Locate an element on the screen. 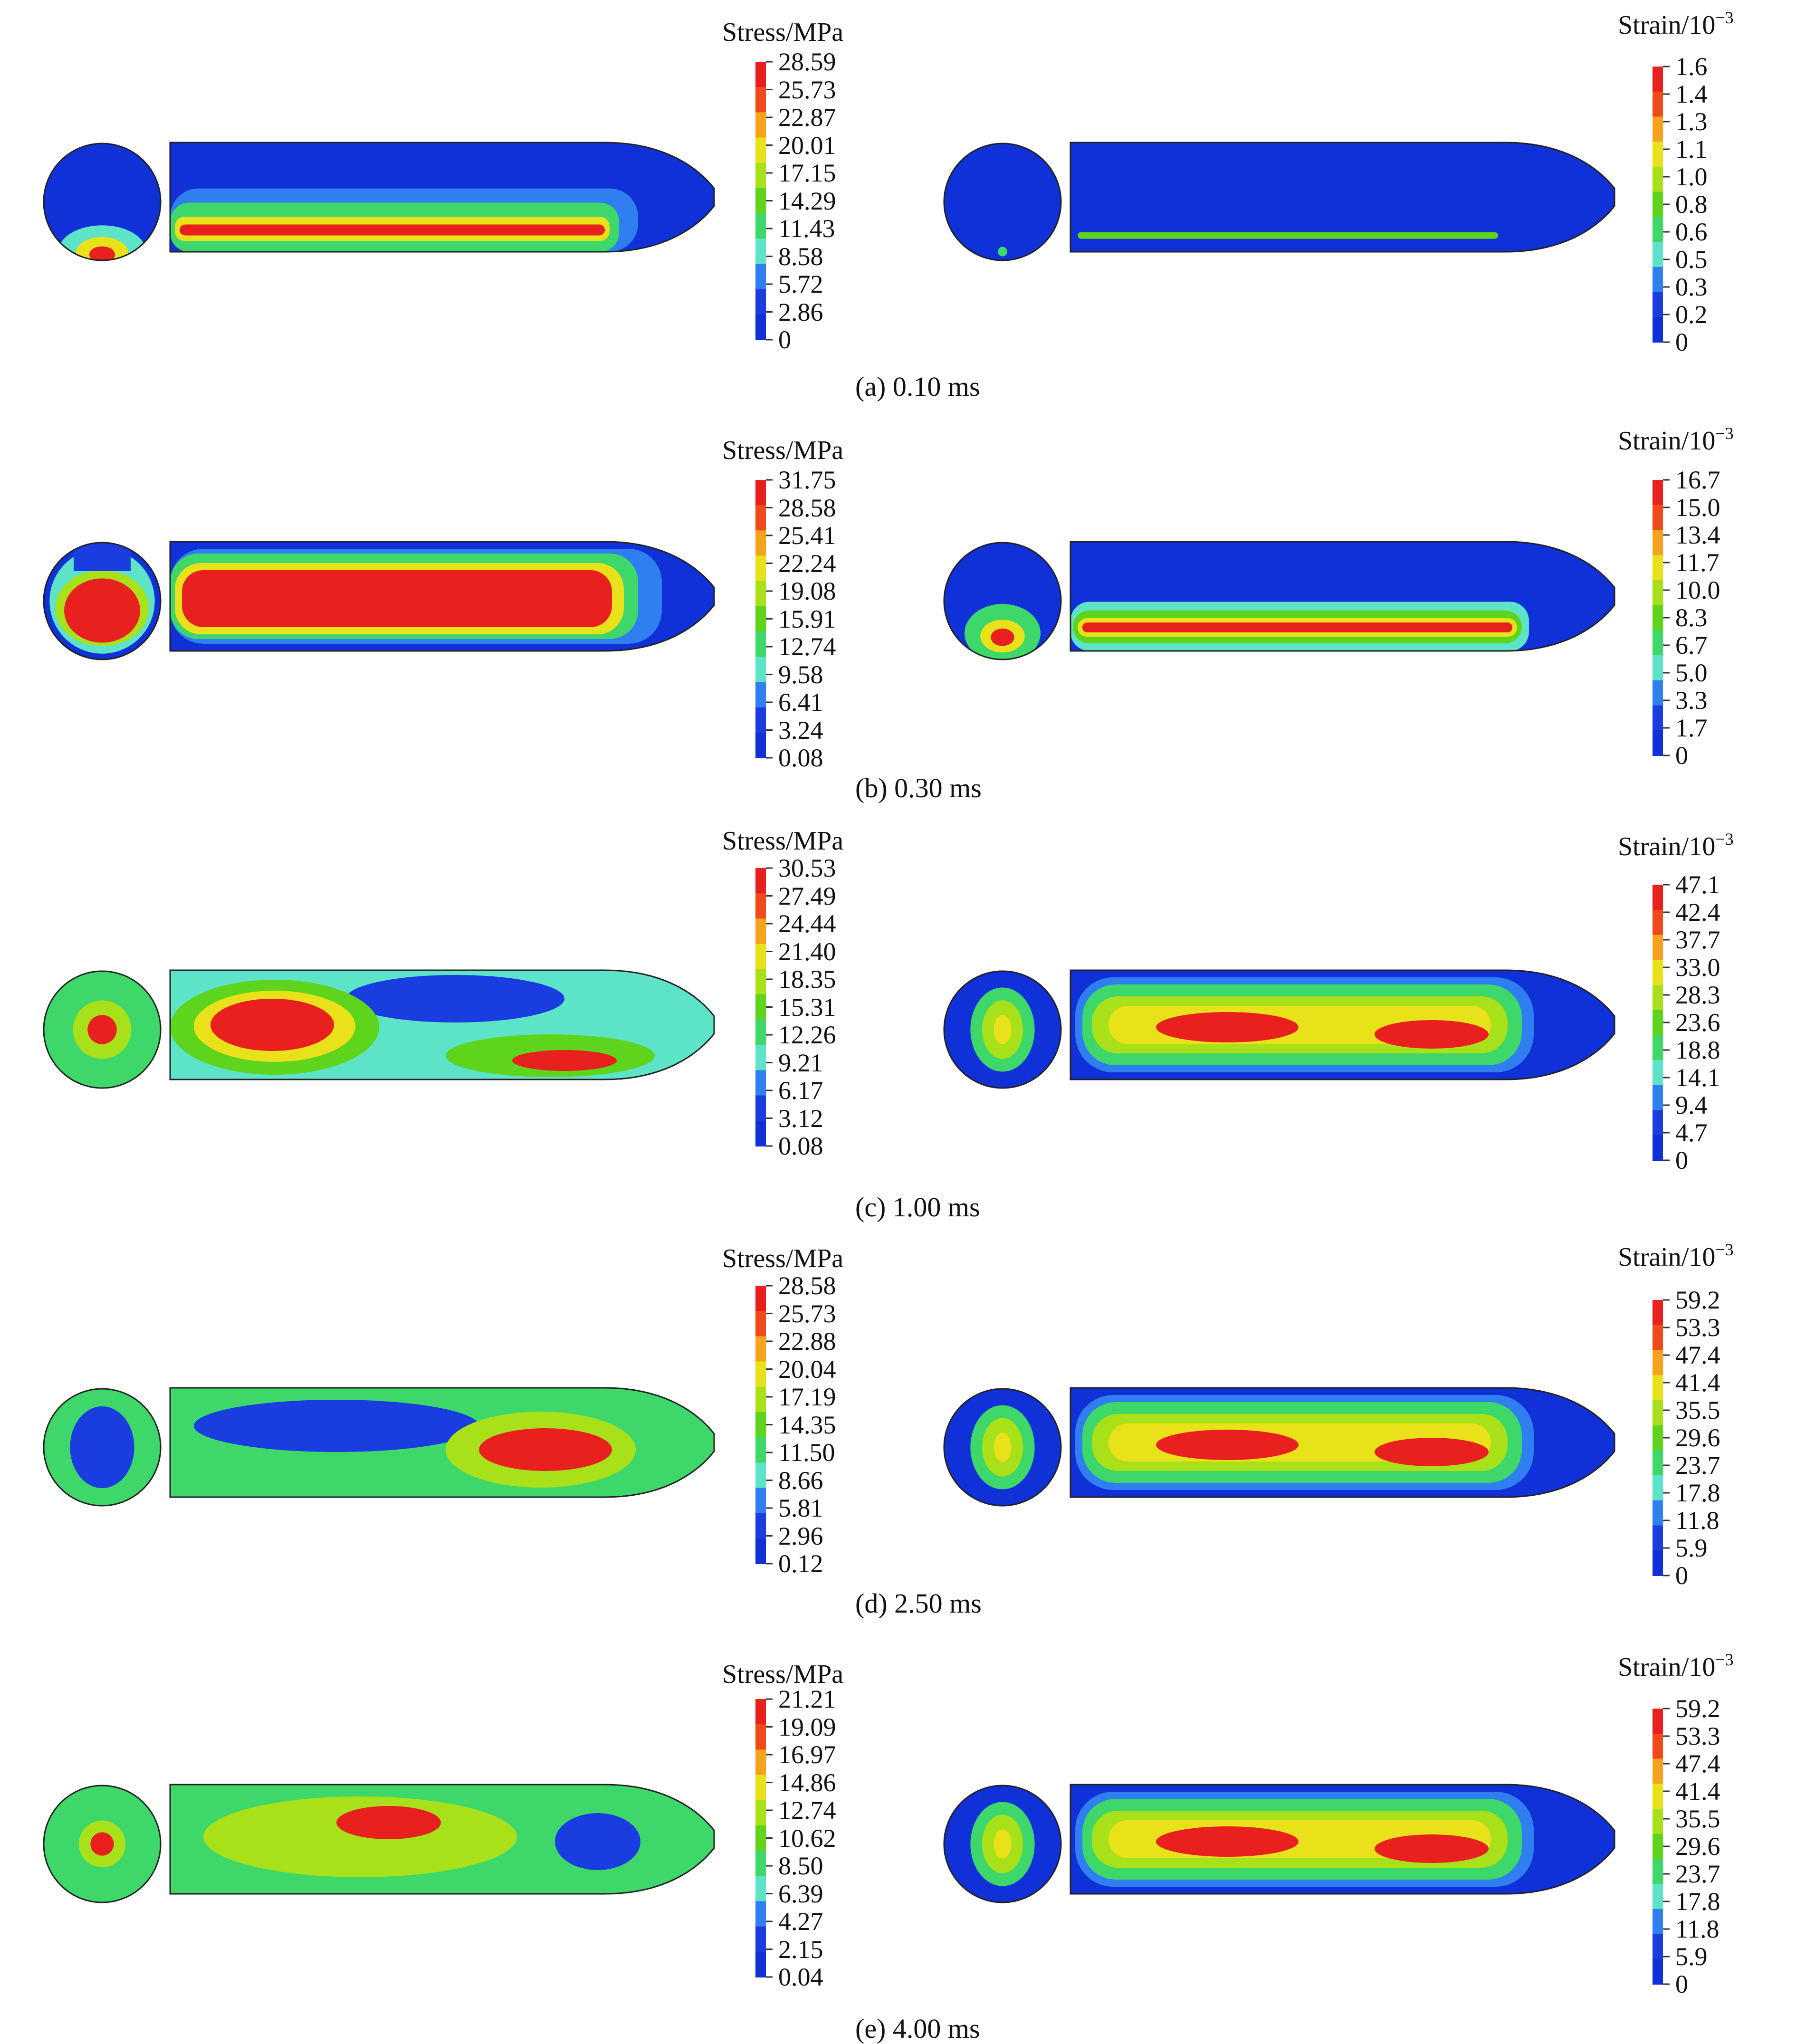  strain-tick-label: 1.1 is located at coordinates (1691, 149).